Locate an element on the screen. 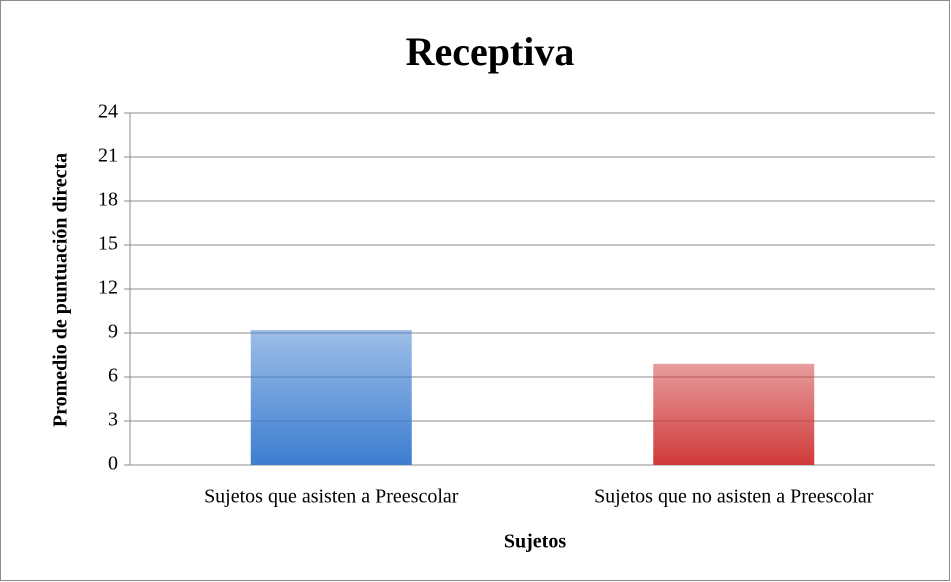 The image size is (951, 582). y-tick-label: 18 is located at coordinates (108, 200).